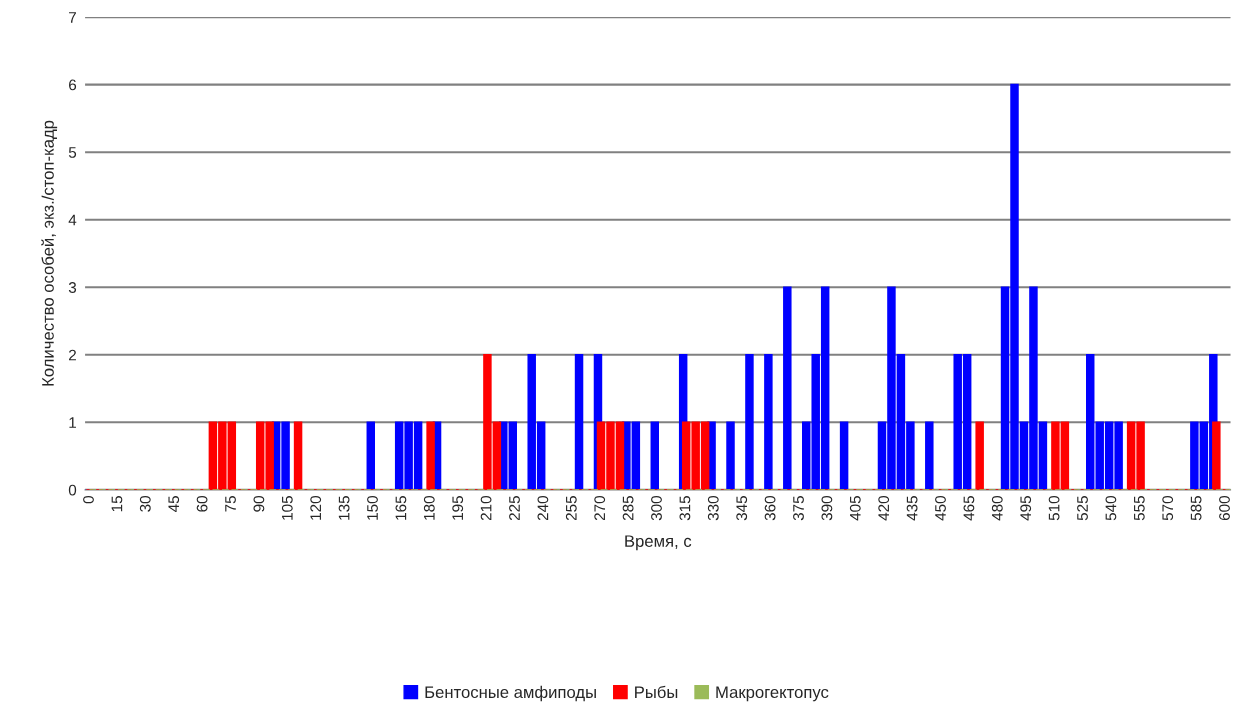 Image resolution: width=1233 pixels, height=713 pixels. What do you see at coordinates (742, 508) in the screenshot?
I see `x-tick-label: 345` at bounding box center [742, 508].